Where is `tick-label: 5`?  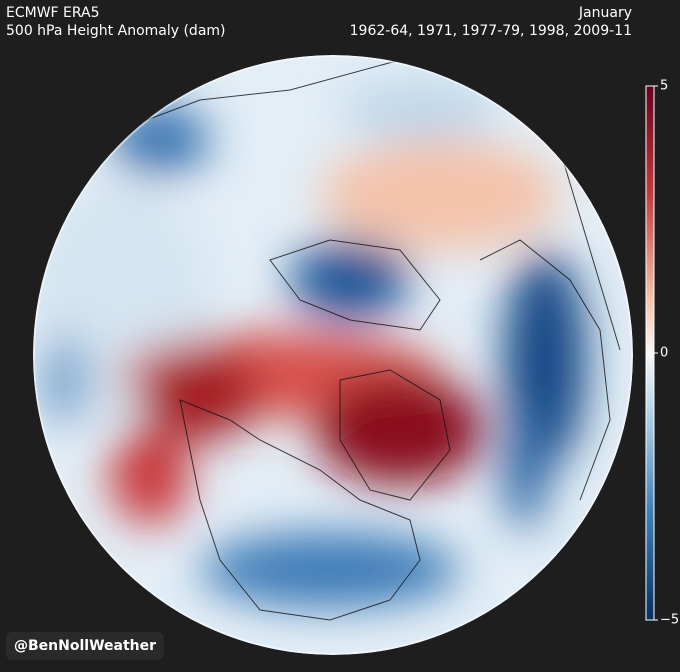 tick-label: 5 is located at coordinates (664, 86).